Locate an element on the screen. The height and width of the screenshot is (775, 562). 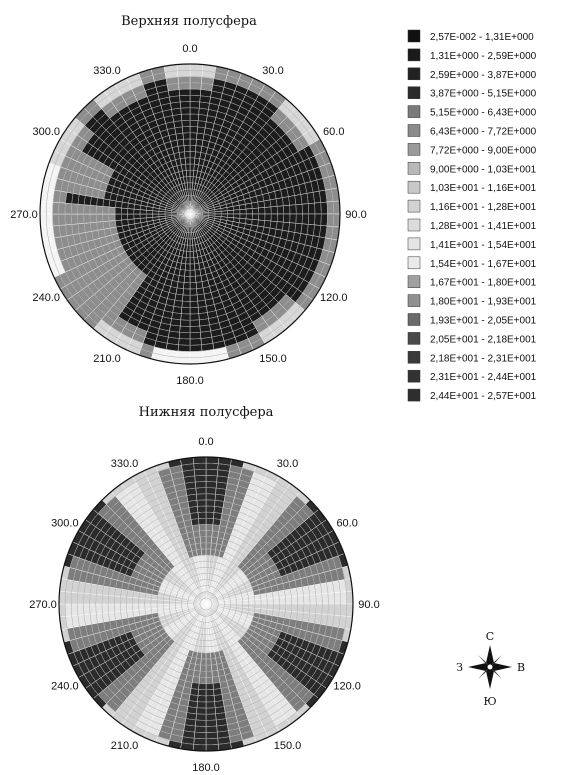
compass-sw-point is located at coordinates (484, 673).